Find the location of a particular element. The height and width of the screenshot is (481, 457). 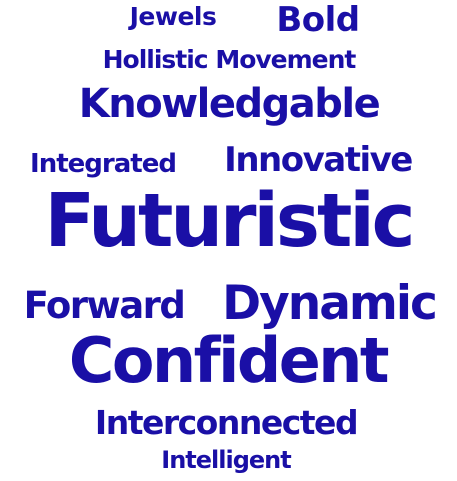

word-innovative: Innovative is located at coordinates (318, 160).